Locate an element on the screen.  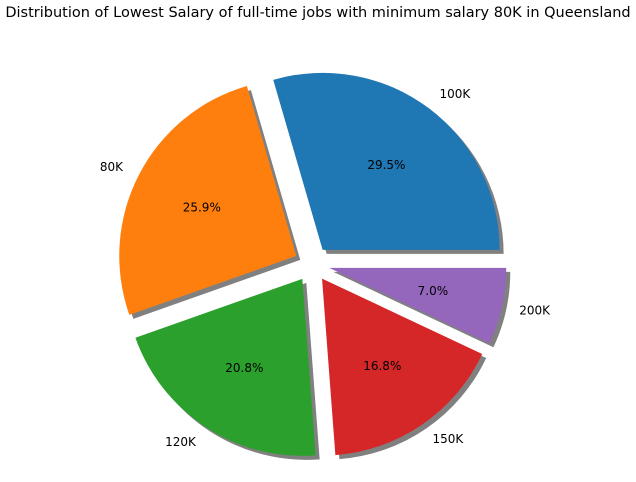
pct-label-80K: 25.9% is located at coordinates (202, 207).